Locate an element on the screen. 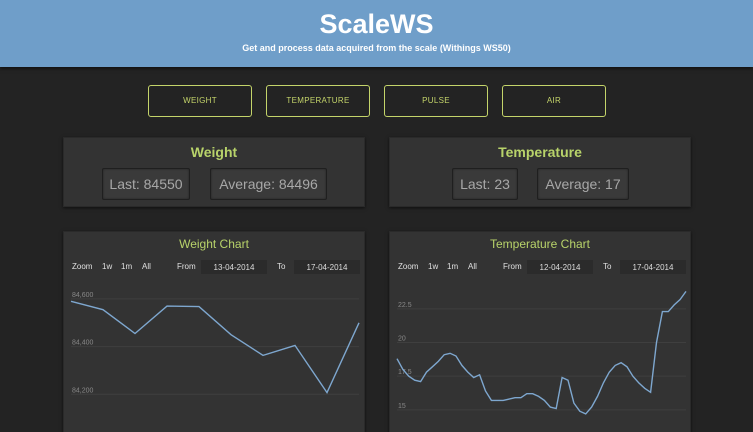 The image size is (753, 432). weight-y-tick-label: 84,600 is located at coordinates (83, 295).